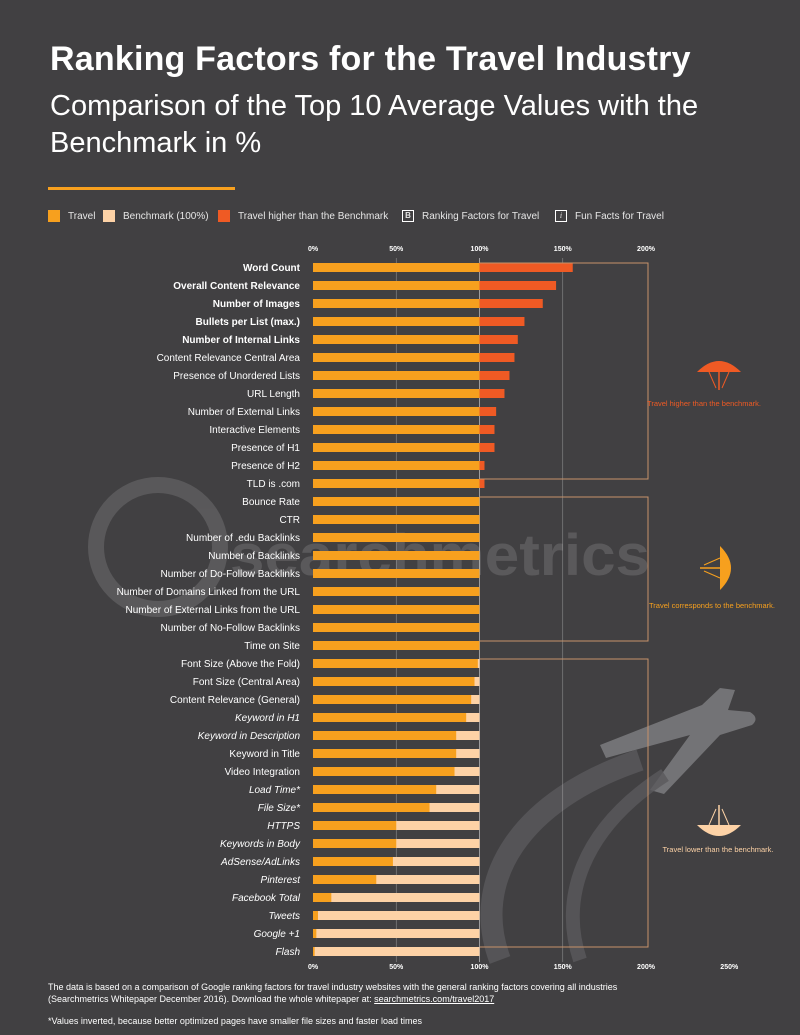 This screenshot has height=1035, width=800. Describe the element at coordinates (141, 188) in the screenshot. I see `title-underline` at that location.